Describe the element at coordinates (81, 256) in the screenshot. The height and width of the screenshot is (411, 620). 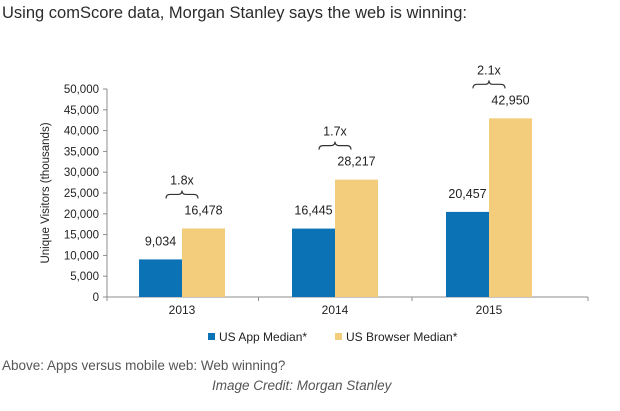
I see `y-tick-label: 10,000` at that location.